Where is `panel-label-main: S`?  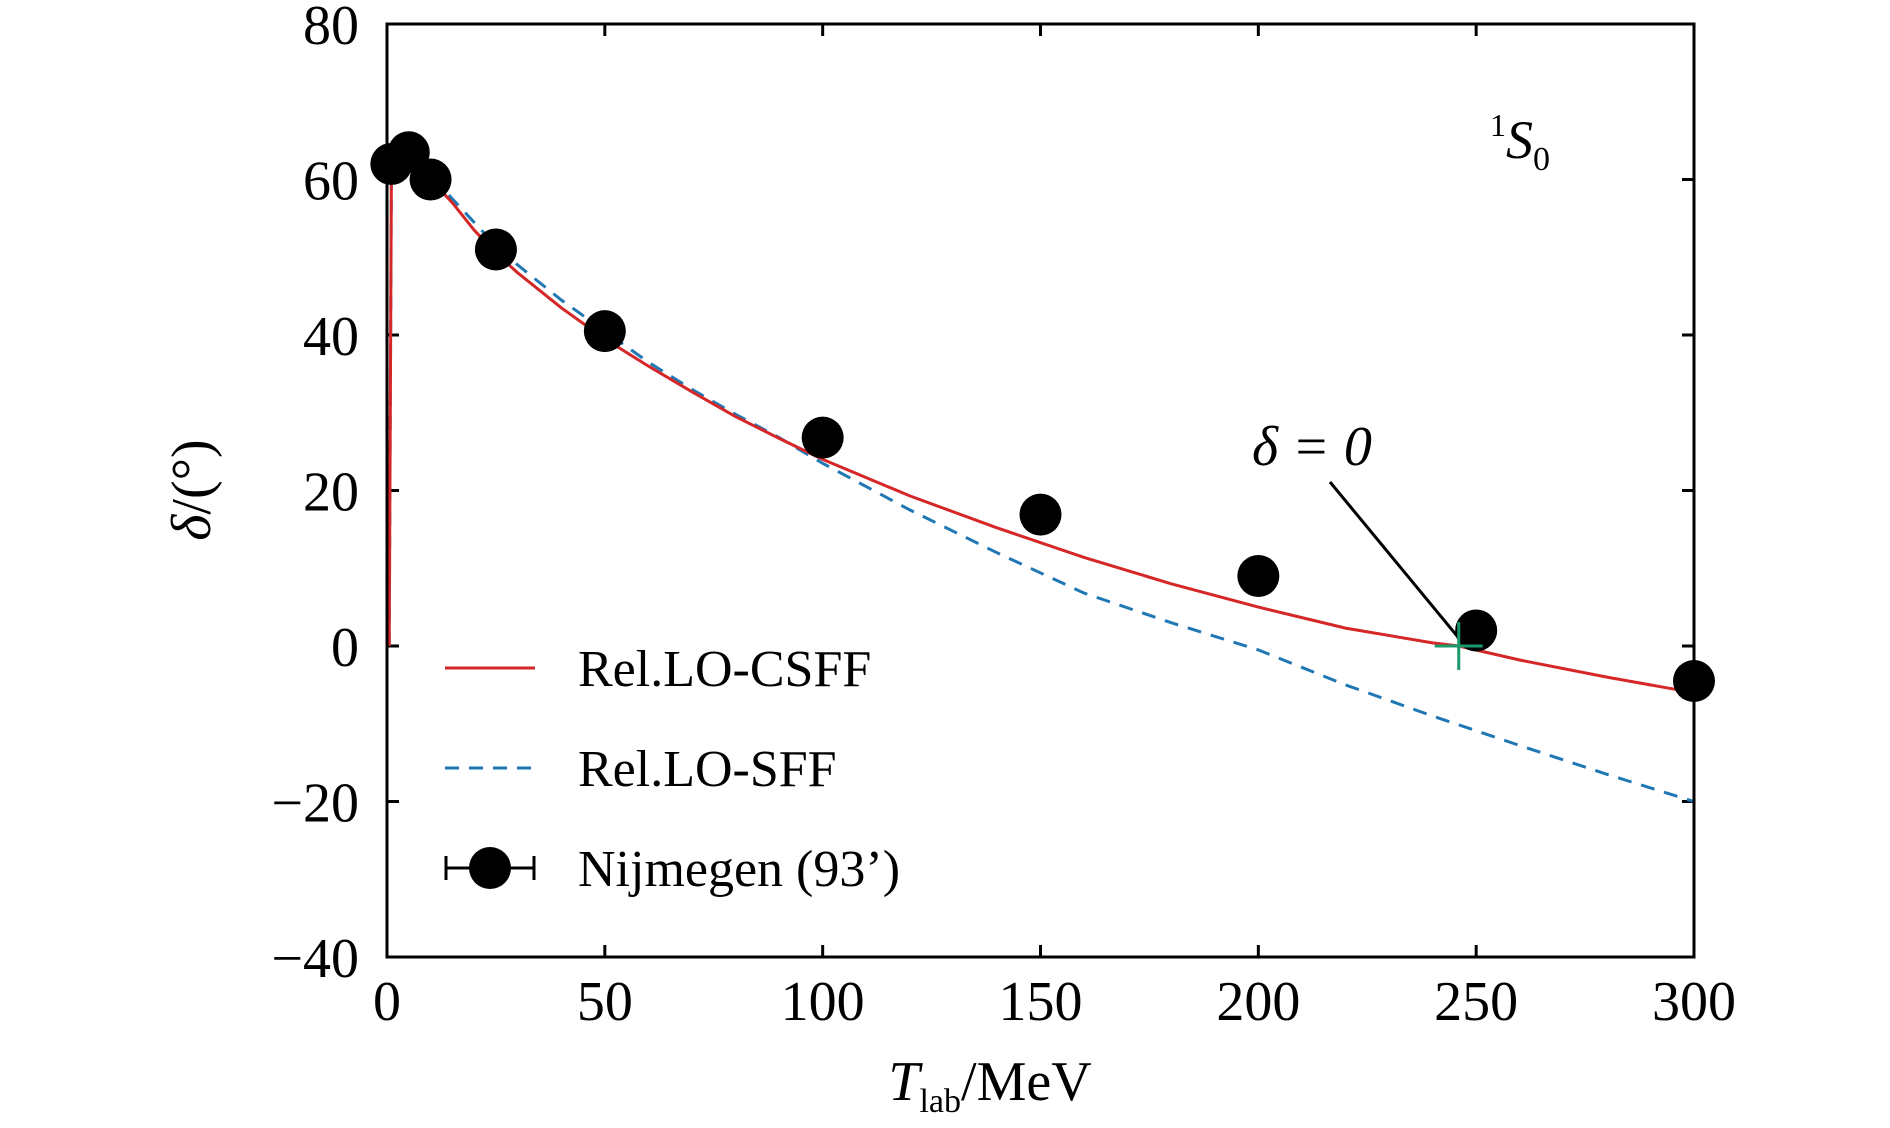
panel-label-main: S is located at coordinates (1519, 140).